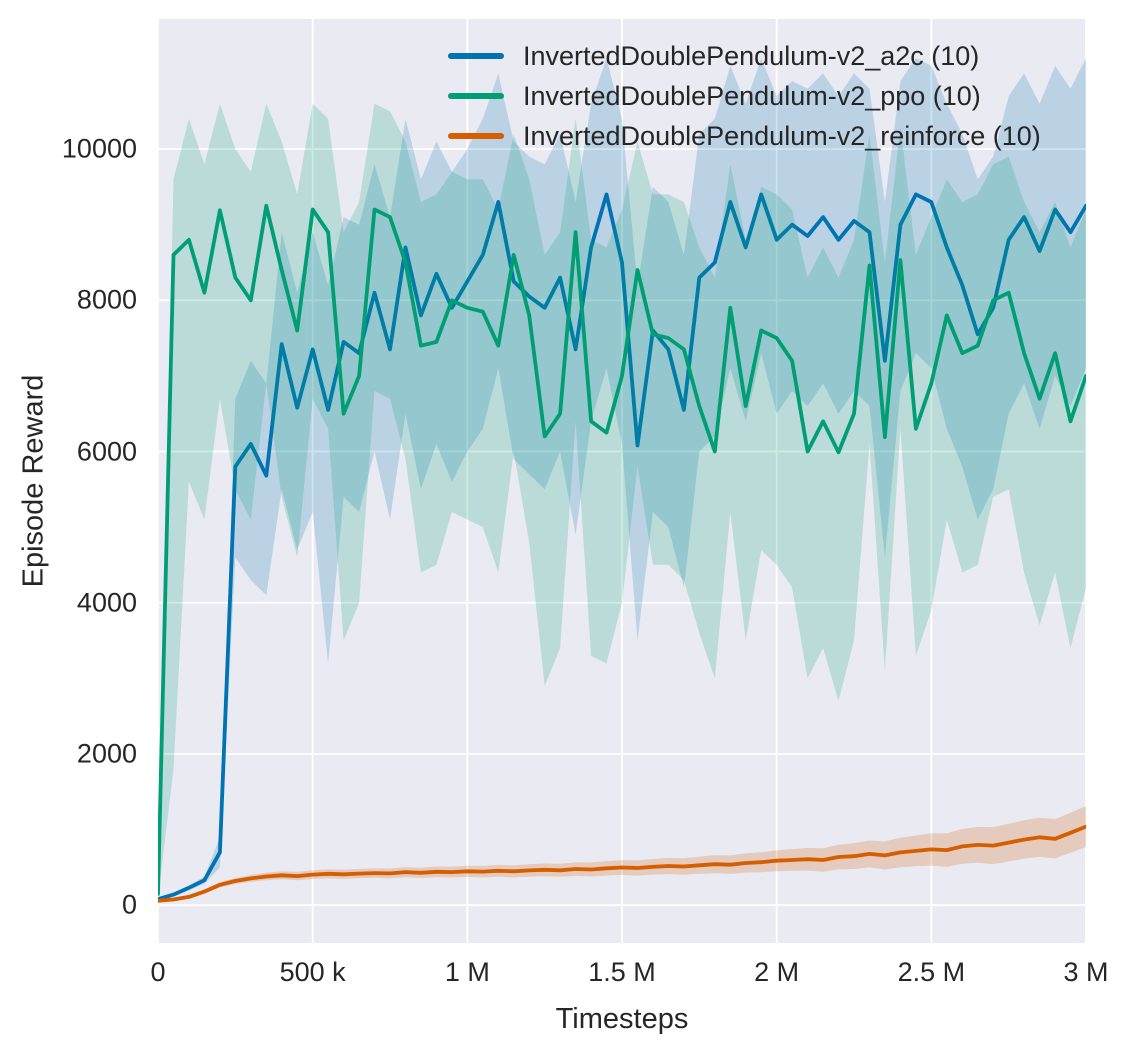 The image size is (1130, 1049). I want to click on y-tick-label: 2000, so click(106, 753).